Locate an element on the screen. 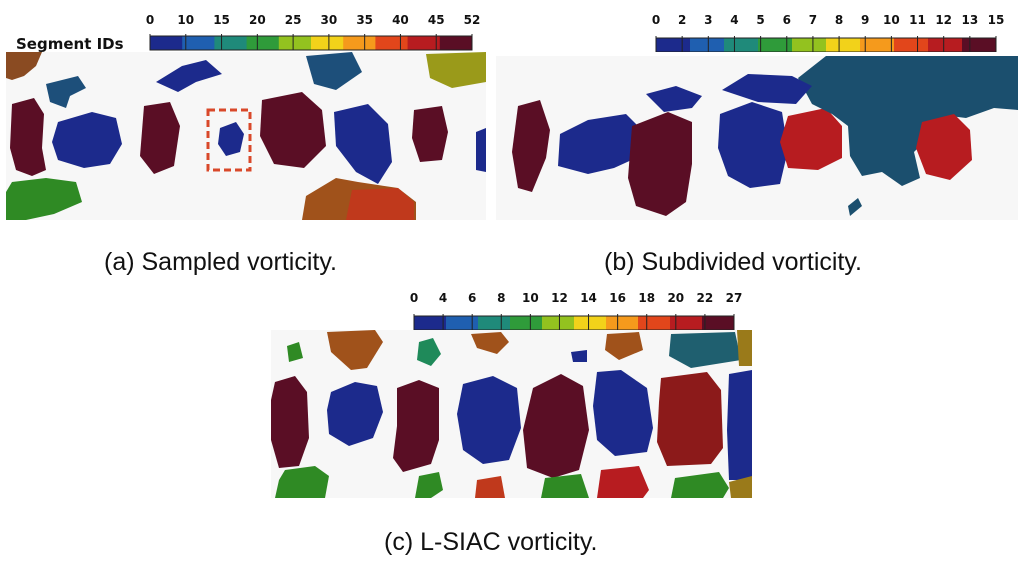 This screenshot has width=1024, height=567. panel-c-plot is located at coordinates (511, 414).